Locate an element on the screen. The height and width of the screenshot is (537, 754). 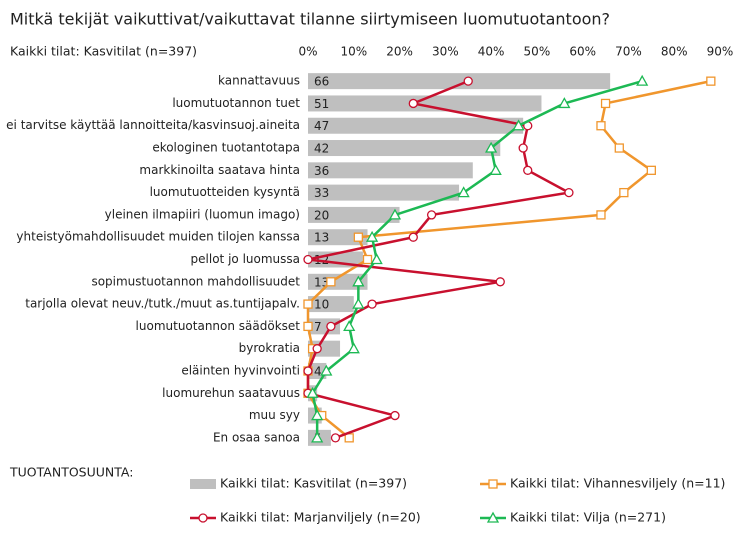
x-tick-label: 0% is located at coordinates (307, 52).